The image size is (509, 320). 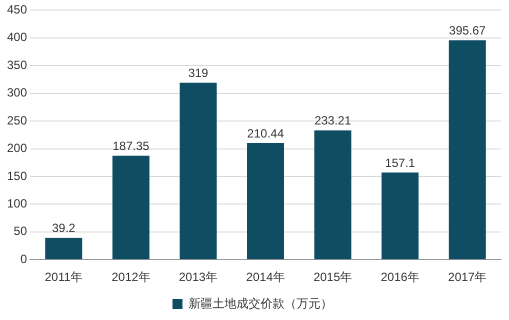 What do you see at coordinates (17, 9) in the screenshot?
I see `y-tick-label: 450` at bounding box center [17, 9].